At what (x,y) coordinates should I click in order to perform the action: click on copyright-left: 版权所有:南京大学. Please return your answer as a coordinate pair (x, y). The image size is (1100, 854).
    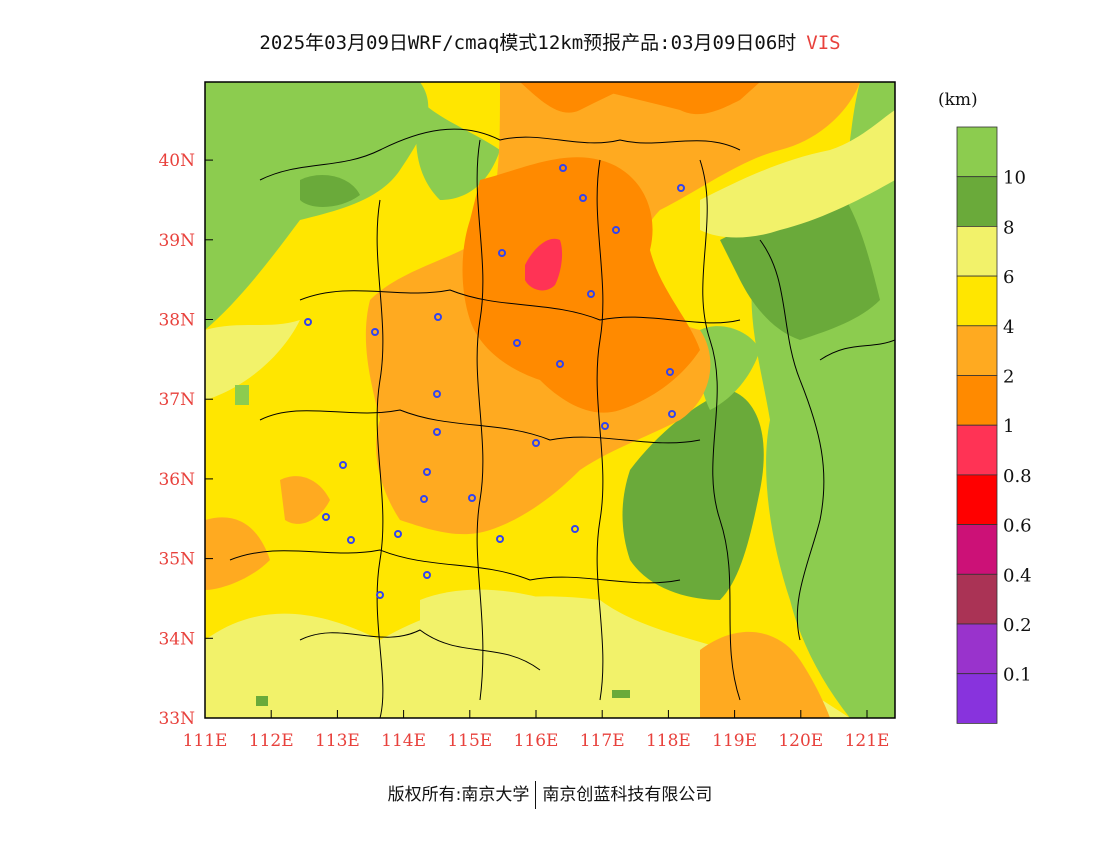
    Looking at the image, I should click on (458, 795).